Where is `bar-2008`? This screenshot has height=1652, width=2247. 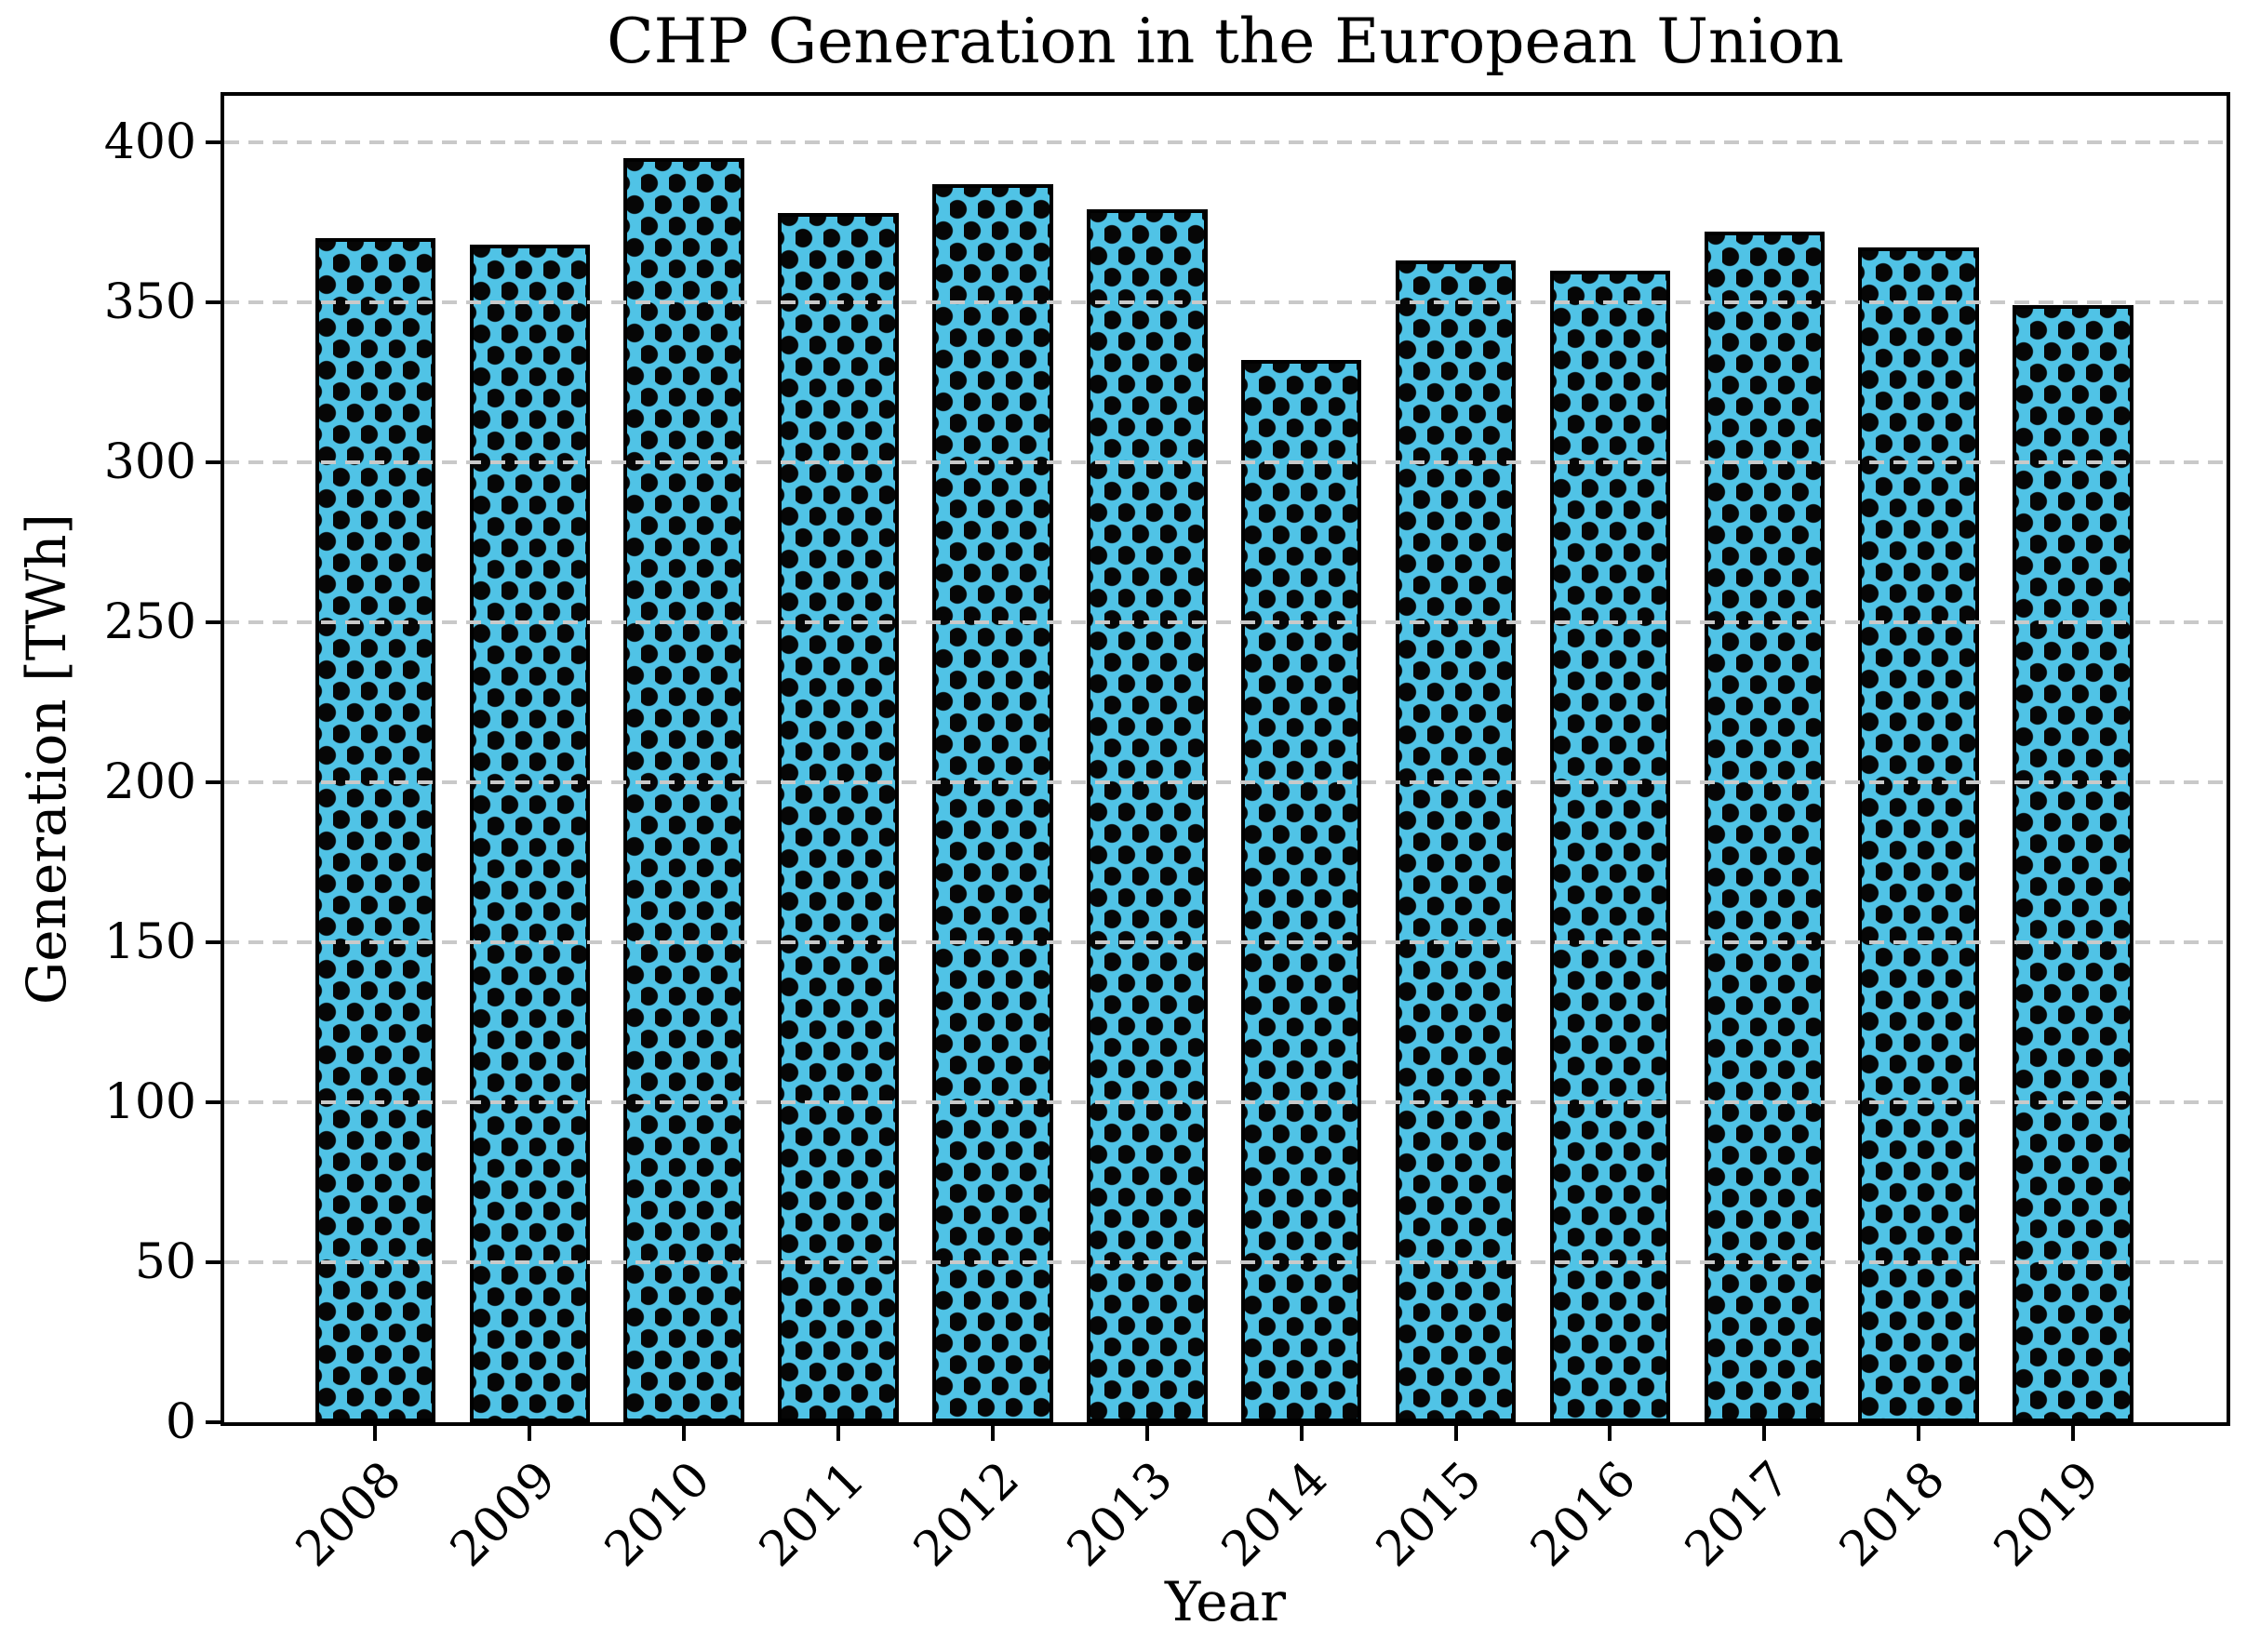
bar-2008 is located at coordinates (375, 830).